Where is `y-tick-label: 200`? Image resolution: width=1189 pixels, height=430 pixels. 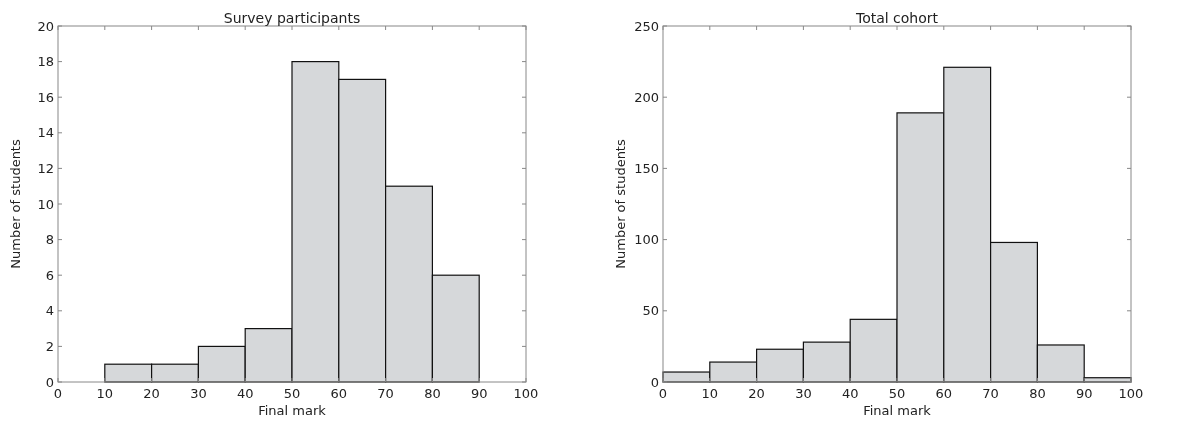
y-tick-label: 200 is located at coordinates (646, 97).